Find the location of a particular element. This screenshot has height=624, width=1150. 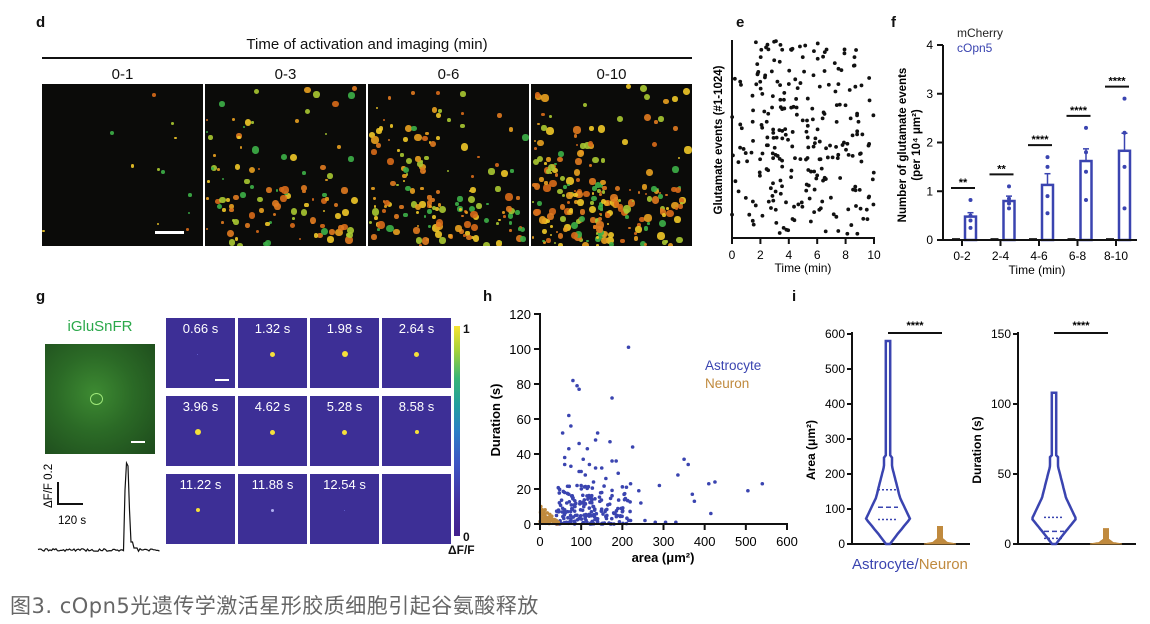

f-legend-copn5: cOpn5 is located at coordinates (975, 48).